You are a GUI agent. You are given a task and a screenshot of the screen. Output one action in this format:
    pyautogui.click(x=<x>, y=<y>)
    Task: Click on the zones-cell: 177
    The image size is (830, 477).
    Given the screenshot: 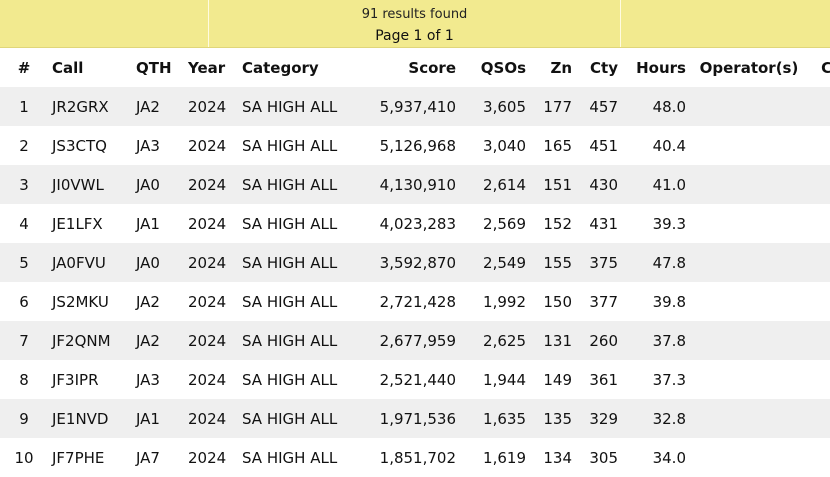 What is the action you would take?
    pyautogui.click(x=553, y=106)
    